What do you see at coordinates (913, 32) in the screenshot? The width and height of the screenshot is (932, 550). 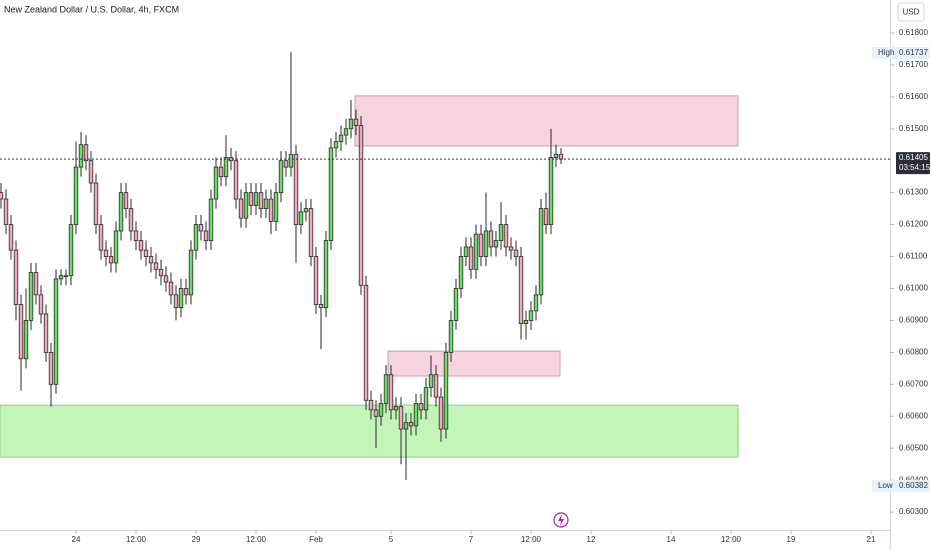 I see `y-tick-label: 0.61800` at bounding box center [913, 32].